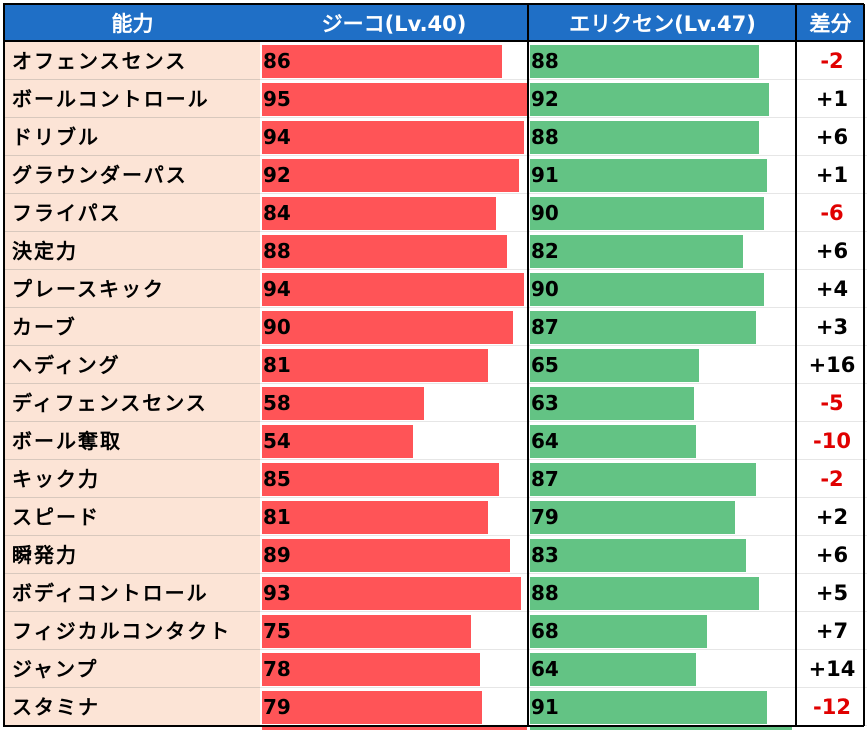 This screenshot has height=730, width=867. I want to click on player-b-value: 63, so click(545, 403).